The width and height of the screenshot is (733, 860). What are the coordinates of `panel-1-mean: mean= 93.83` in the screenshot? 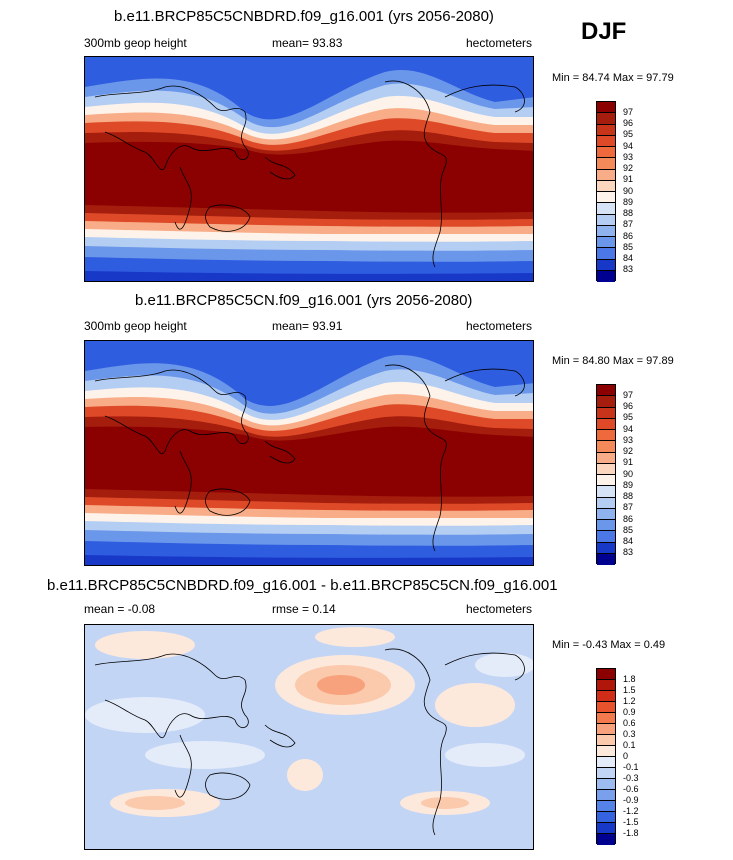 It's located at (307, 43).